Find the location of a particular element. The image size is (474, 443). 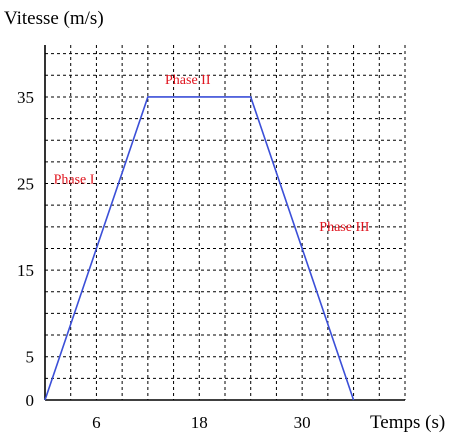

y-axis-label: Vitesse (m/s) is located at coordinates (54, 18).